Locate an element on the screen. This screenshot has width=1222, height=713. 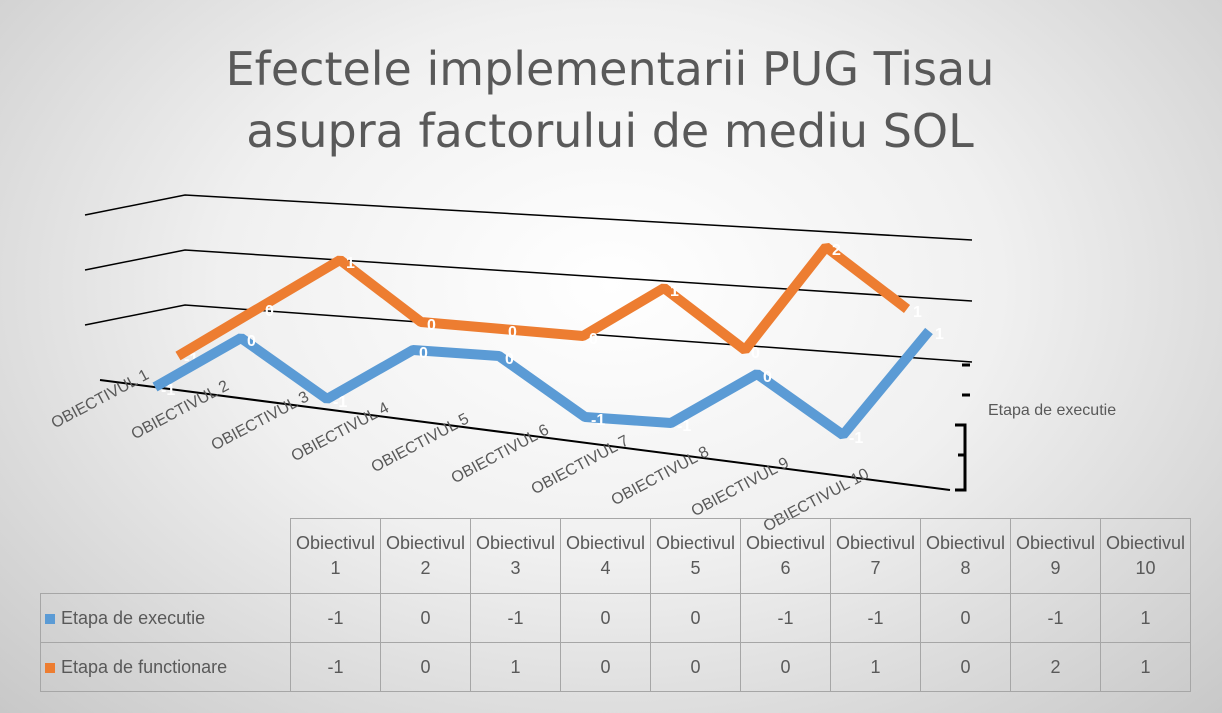
table-category: Obiectivul 2 is located at coordinates (425, 556).